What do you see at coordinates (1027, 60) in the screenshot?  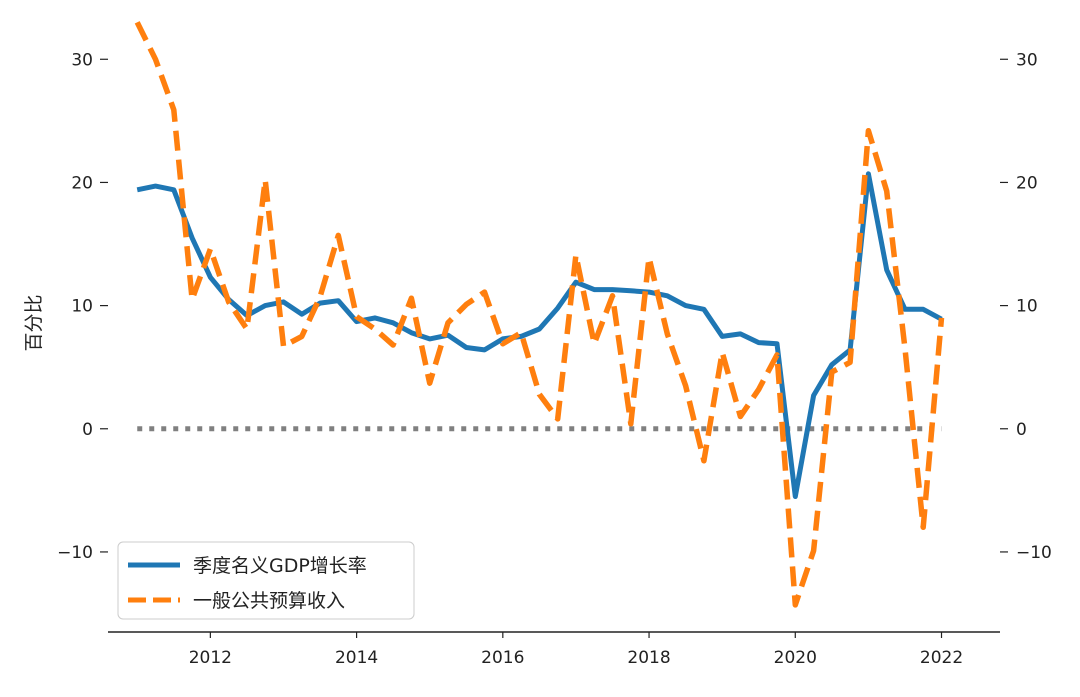 I see `y-tick-label-right: 30` at bounding box center [1027, 60].